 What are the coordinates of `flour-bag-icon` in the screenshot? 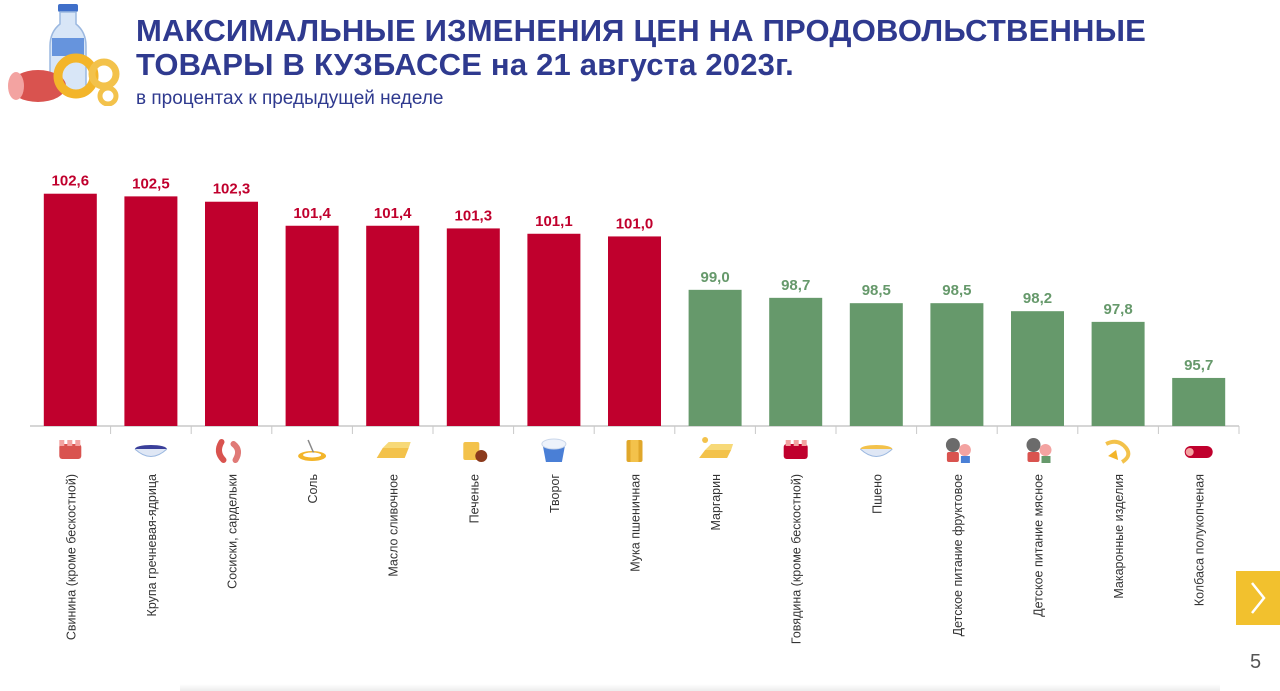 It's located at (634, 451).